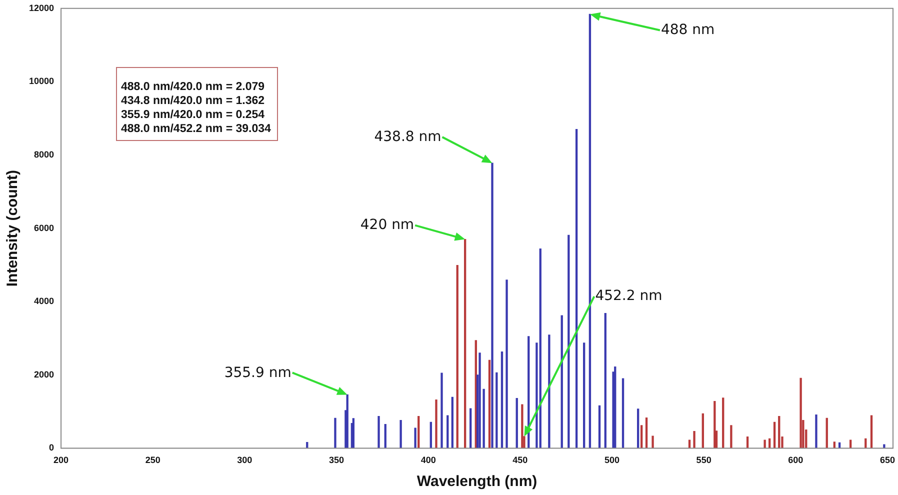 This screenshot has width=898, height=495. What do you see at coordinates (61, 460) in the screenshot?
I see `x-tick-label: 200` at bounding box center [61, 460].